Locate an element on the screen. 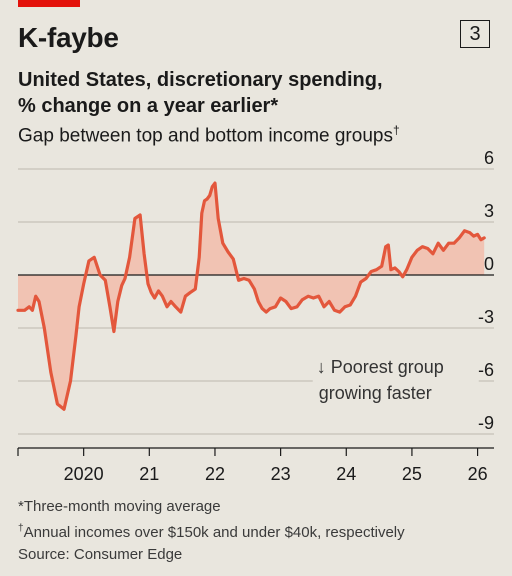 The image size is (512, 576). annotation-line-1: ↓ Poorest group is located at coordinates (380, 367).